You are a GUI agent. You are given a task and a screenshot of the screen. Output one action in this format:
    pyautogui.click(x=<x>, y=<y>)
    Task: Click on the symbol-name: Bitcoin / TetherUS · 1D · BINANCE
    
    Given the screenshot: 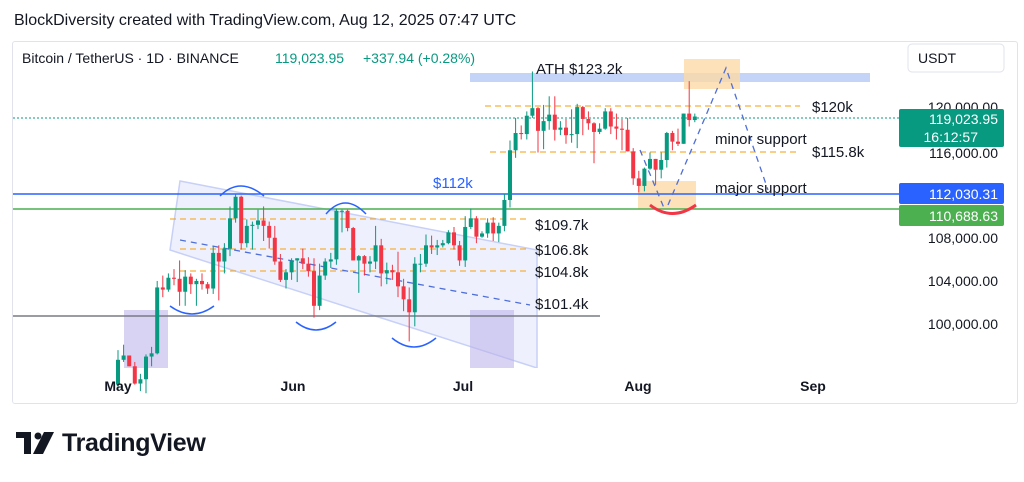 What is the action you would take?
    pyautogui.click(x=130, y=58)
    